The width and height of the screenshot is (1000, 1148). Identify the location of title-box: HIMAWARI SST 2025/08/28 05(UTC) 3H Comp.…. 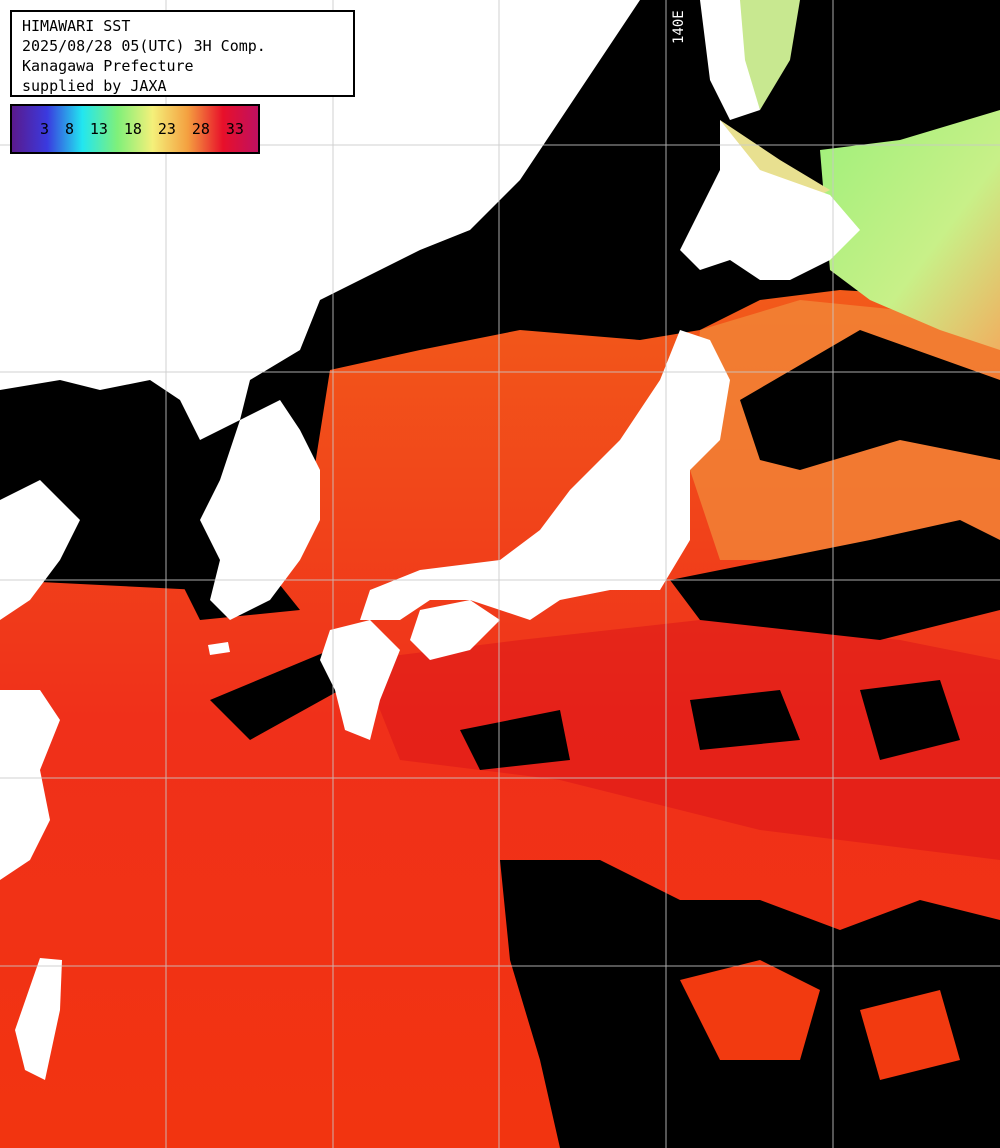
(182, 53).